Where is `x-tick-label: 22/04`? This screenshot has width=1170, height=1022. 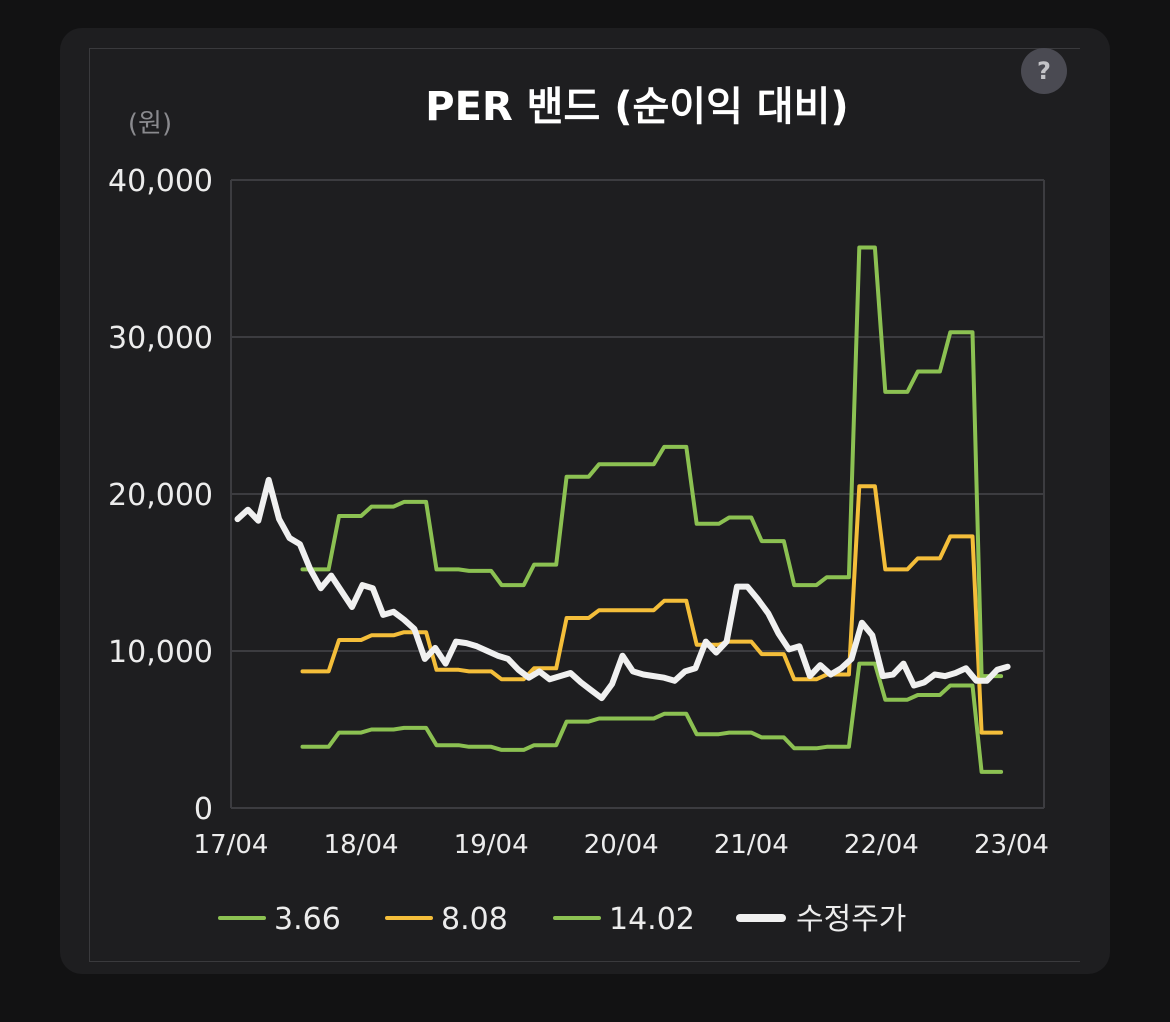 x-tick-label: 22/04 is located at coordinates (881, 845).